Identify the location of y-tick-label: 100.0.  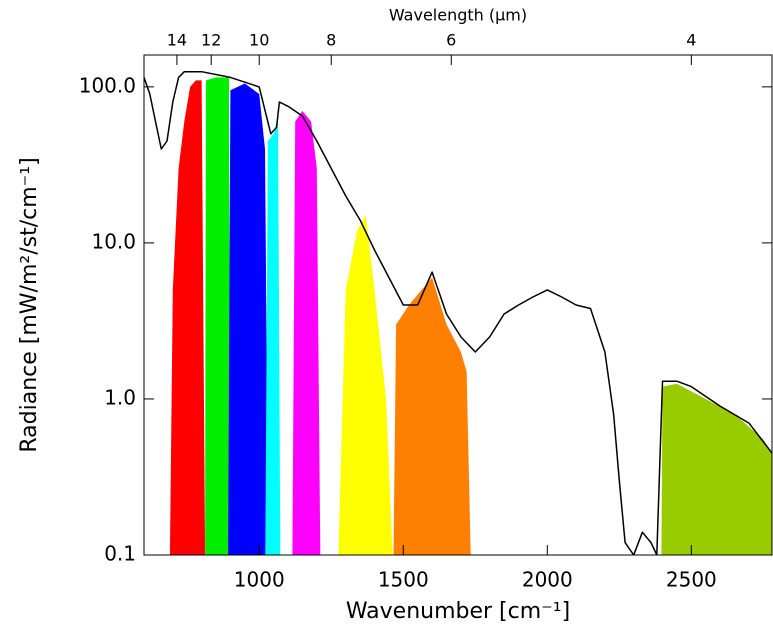
(107, 85).